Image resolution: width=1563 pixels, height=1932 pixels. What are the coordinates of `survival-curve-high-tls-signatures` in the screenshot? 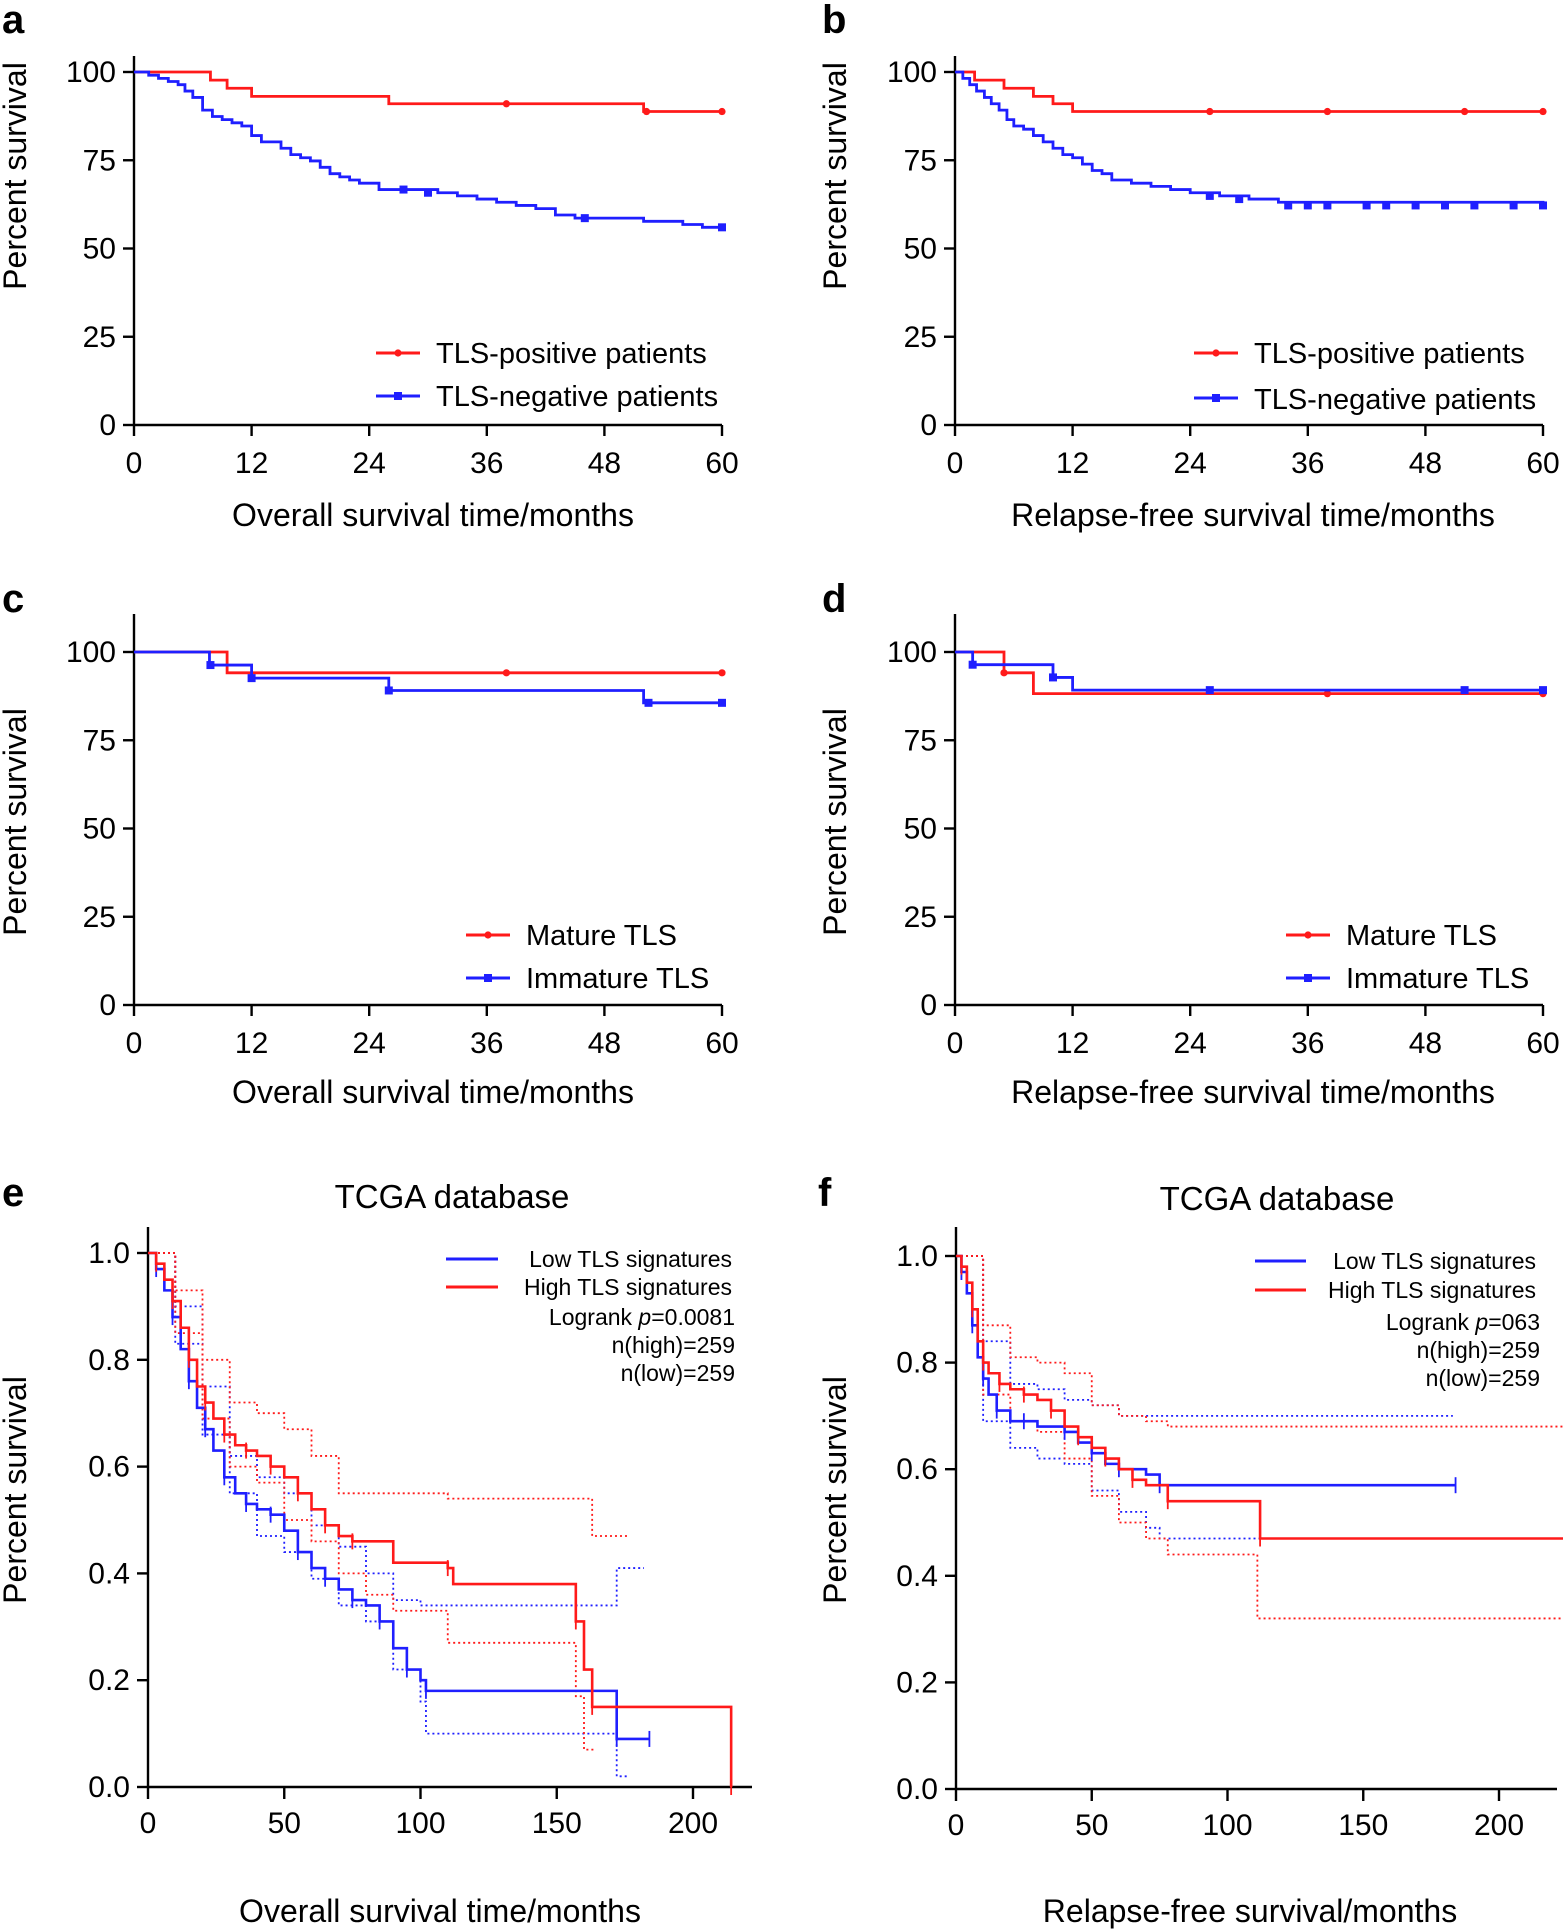 It's located at (440, 1519).